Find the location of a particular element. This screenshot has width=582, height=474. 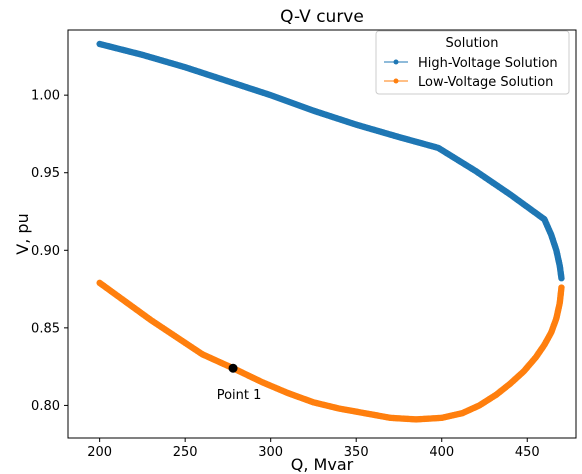

legend-box is located at coordinates (472, 62).